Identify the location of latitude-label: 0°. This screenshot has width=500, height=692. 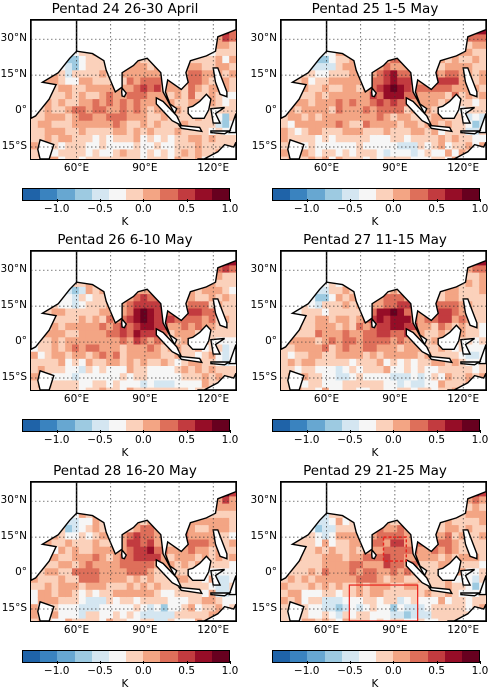
(271, 572).